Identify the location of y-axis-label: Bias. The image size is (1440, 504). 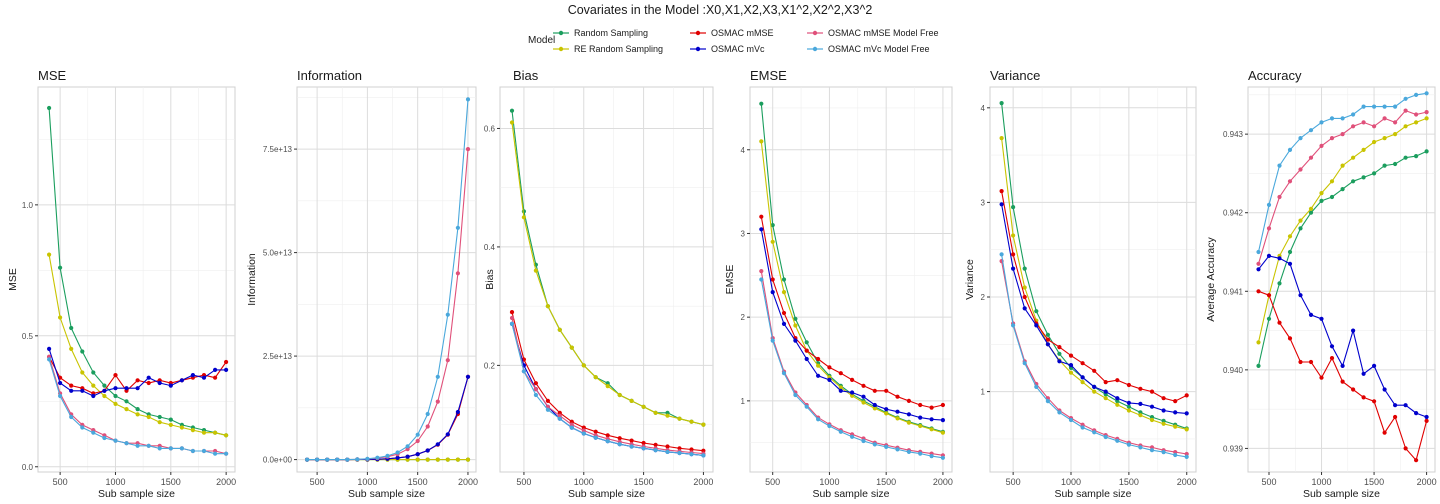
(490, 279).